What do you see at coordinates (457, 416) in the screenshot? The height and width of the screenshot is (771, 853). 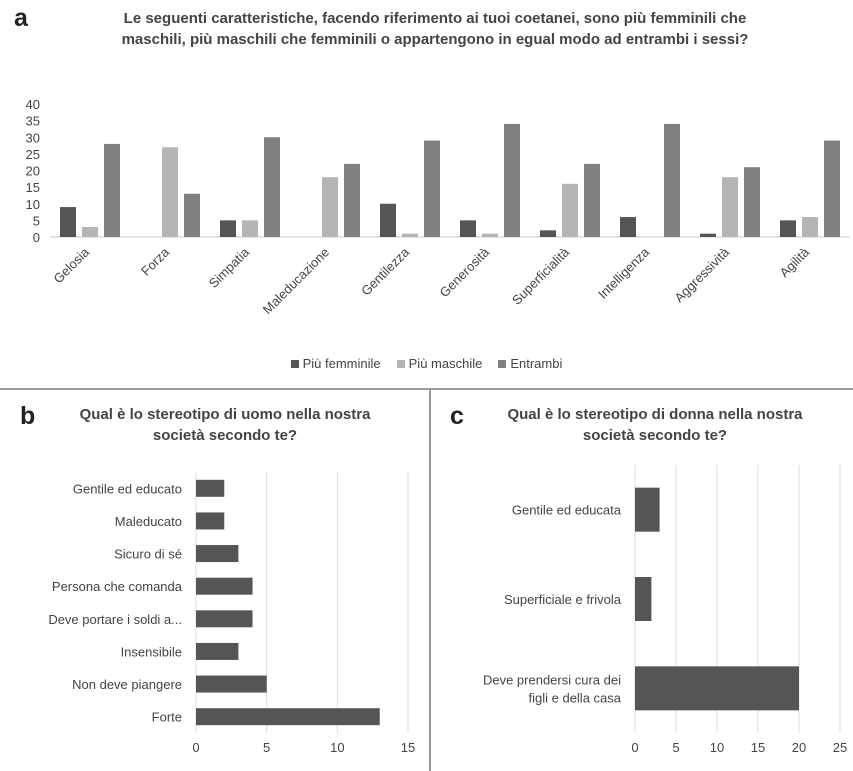 I see `panel-letter-c: c` at bounding box center [457, 416].